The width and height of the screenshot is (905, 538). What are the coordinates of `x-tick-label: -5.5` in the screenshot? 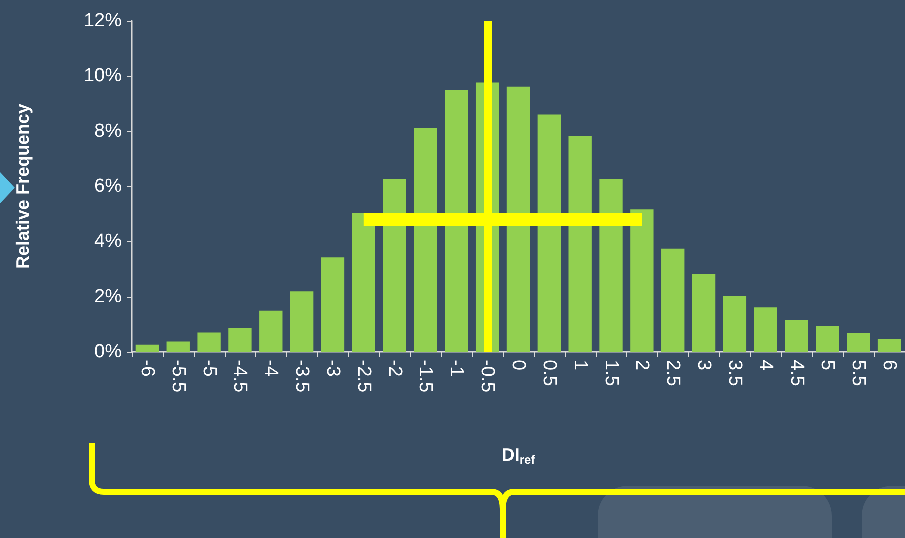 It's located at (178, 376).